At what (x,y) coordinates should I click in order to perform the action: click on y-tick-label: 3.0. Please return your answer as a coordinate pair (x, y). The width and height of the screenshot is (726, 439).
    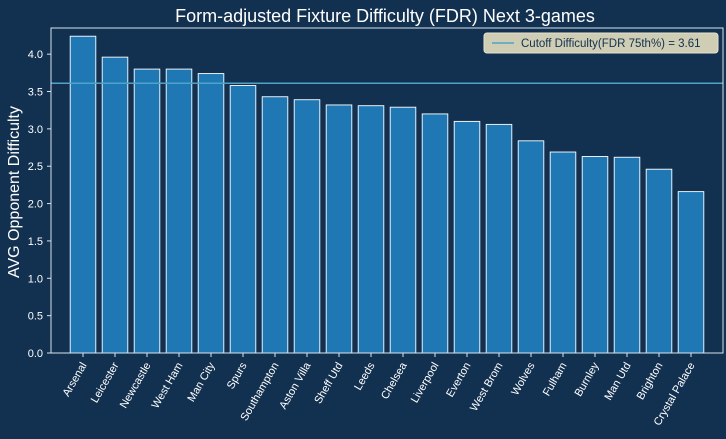
    Looking at the image, I should click on (35, 130).